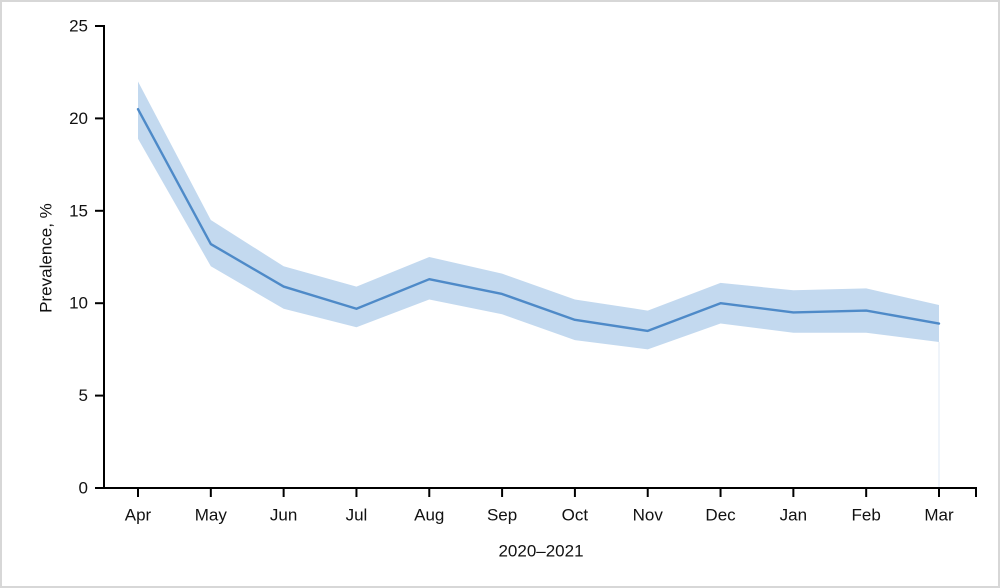  Describe the element at coordinates (46, 258) in the screenshot. I see `y-axis-title: Prevalence, %` at that location.